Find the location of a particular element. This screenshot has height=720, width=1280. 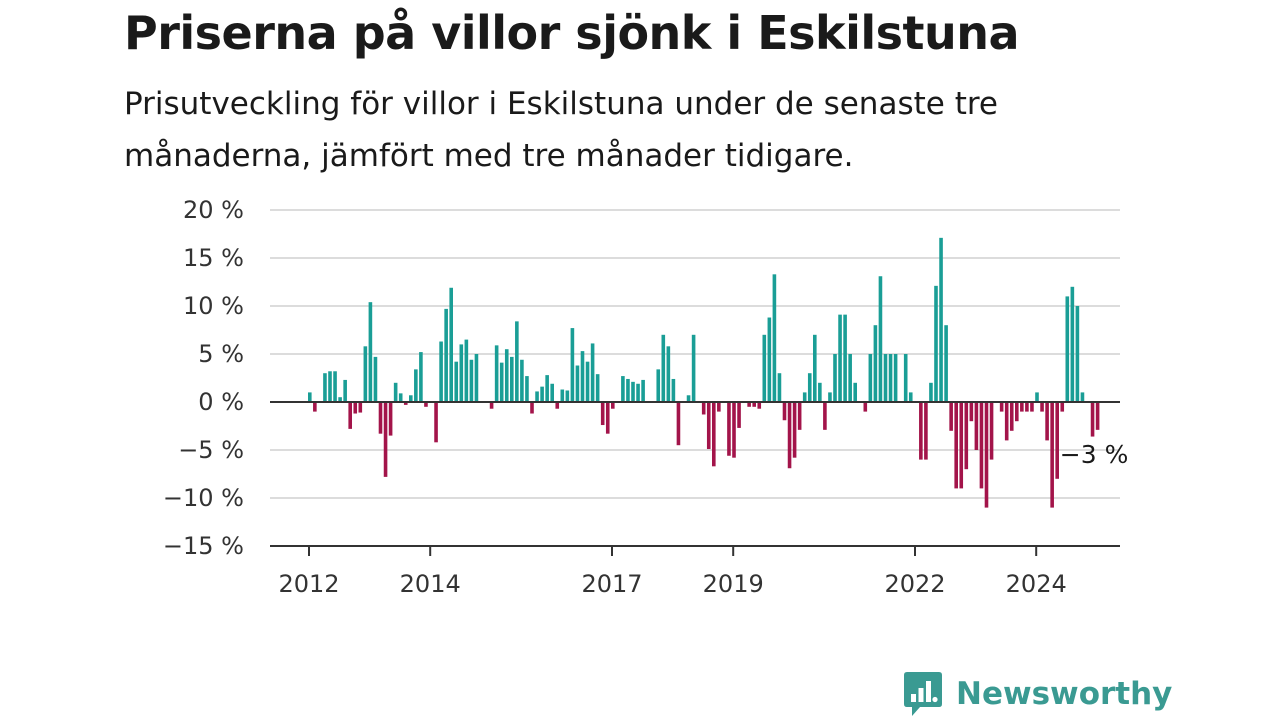

bar-chart-bubble-icon is located at coordinates (923, 694).